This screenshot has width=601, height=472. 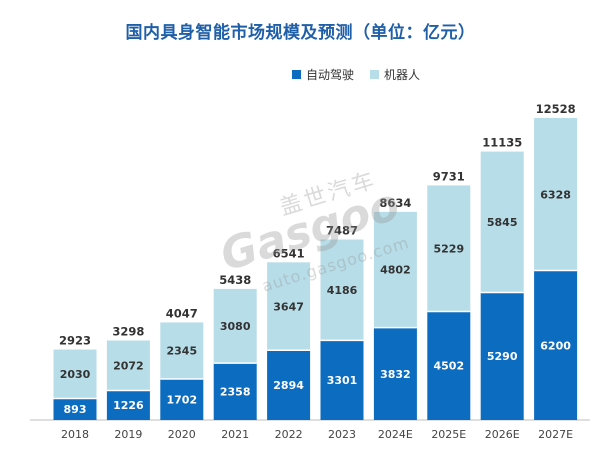 I want to click on label-robot-2026E: 5845, so click(x=502, y=222).